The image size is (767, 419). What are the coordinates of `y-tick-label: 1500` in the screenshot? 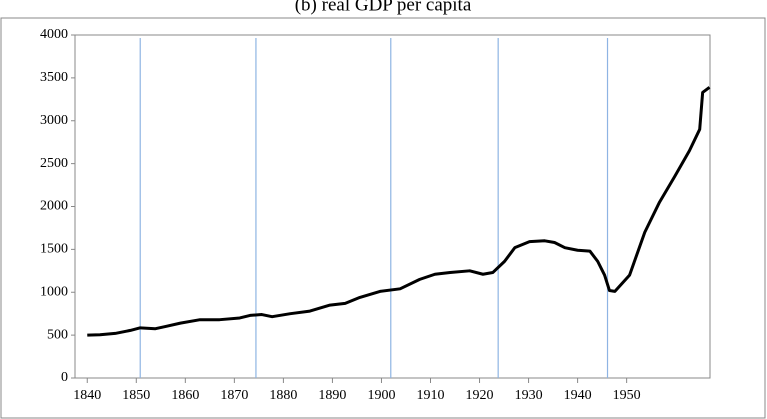 It's located at (54, 249).